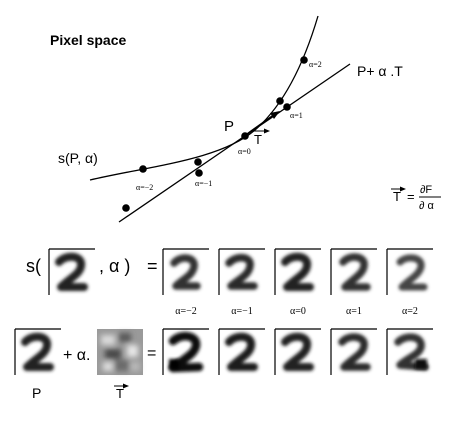 The height and width of the screenshot is (423, 457). I want to click on row-alpha-label-1: α=1, so click(354, 311).